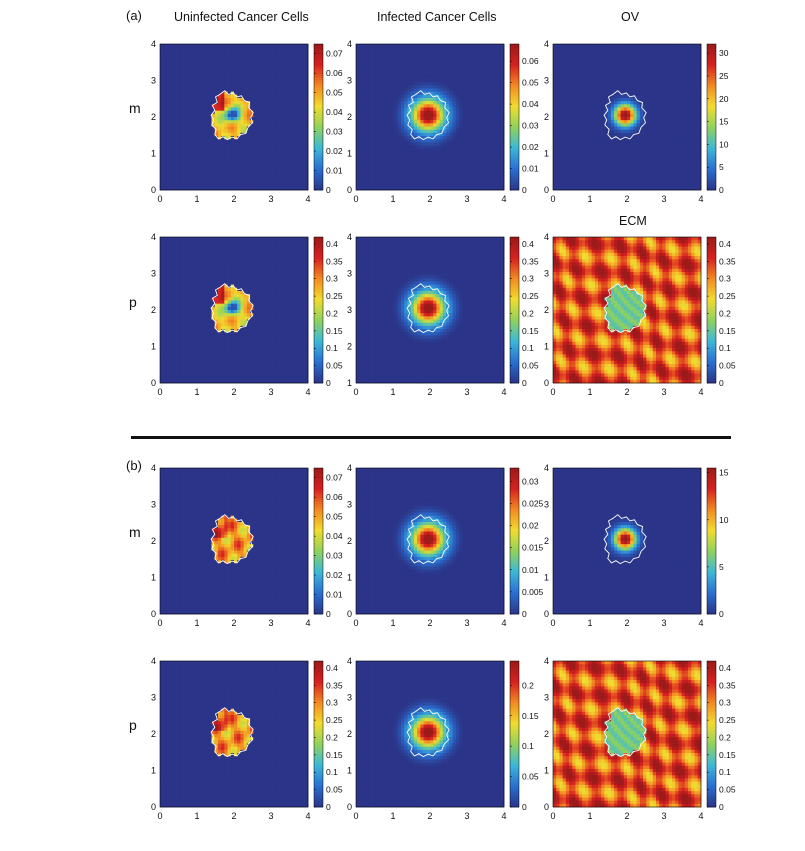 The width and height of the screenshot is (805, 851). Describe the element at coordinates (159, 199) in the screenshot. I see `x-tick-label: 0` at that location.